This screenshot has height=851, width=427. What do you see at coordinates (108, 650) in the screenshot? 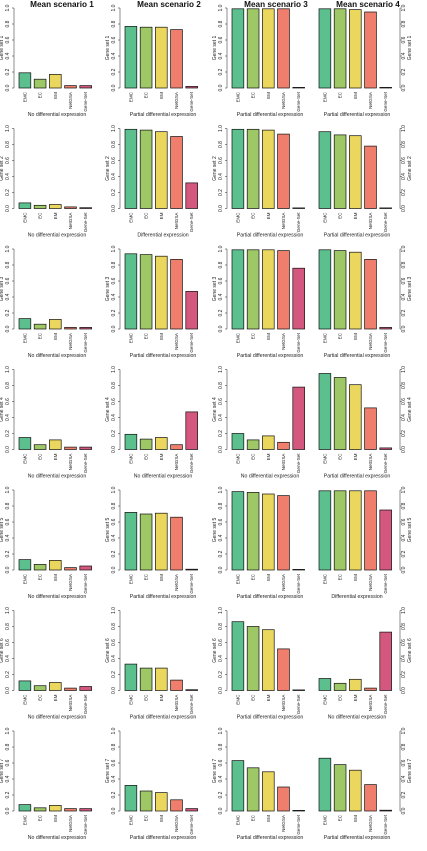
I see `y-axis-label: Gene set 6` at bounding box center [108, 650].